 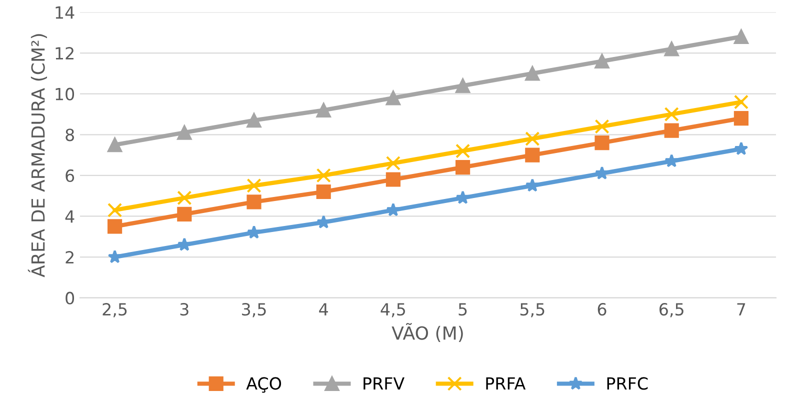 I want to click on legend-label: PRFA, so click(x=506, y=383).